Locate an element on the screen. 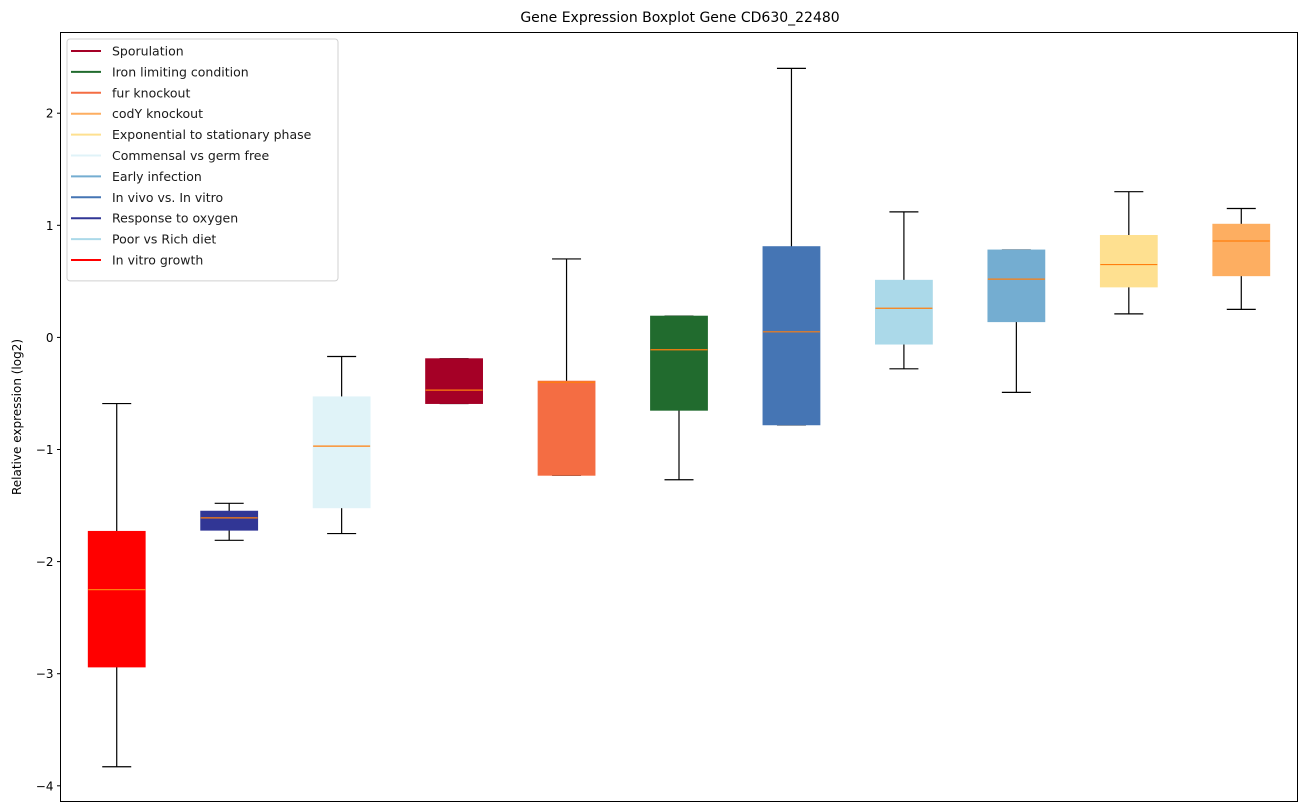  legend-item: Sporulation is located at coordinates (127, 51).